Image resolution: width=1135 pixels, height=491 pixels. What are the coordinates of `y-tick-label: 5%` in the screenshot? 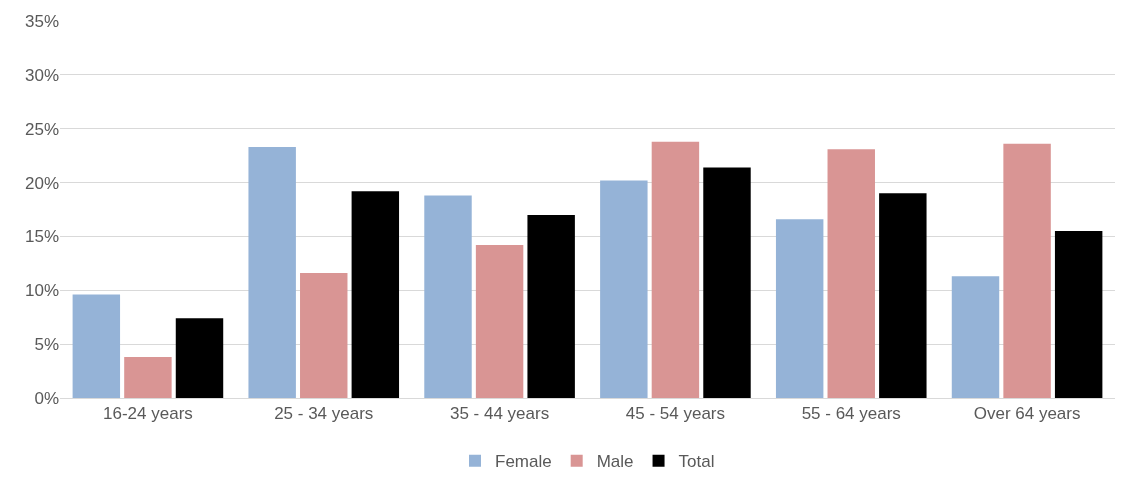 It's located at (46, 345).